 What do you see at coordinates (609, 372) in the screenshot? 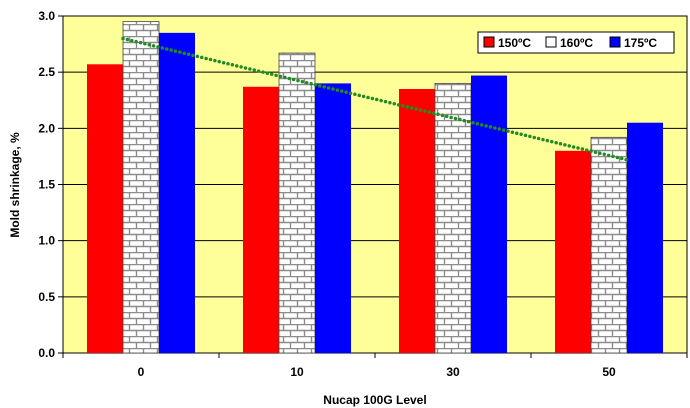
I see `x-tick-label: 50` at bounding box center [609, 372].